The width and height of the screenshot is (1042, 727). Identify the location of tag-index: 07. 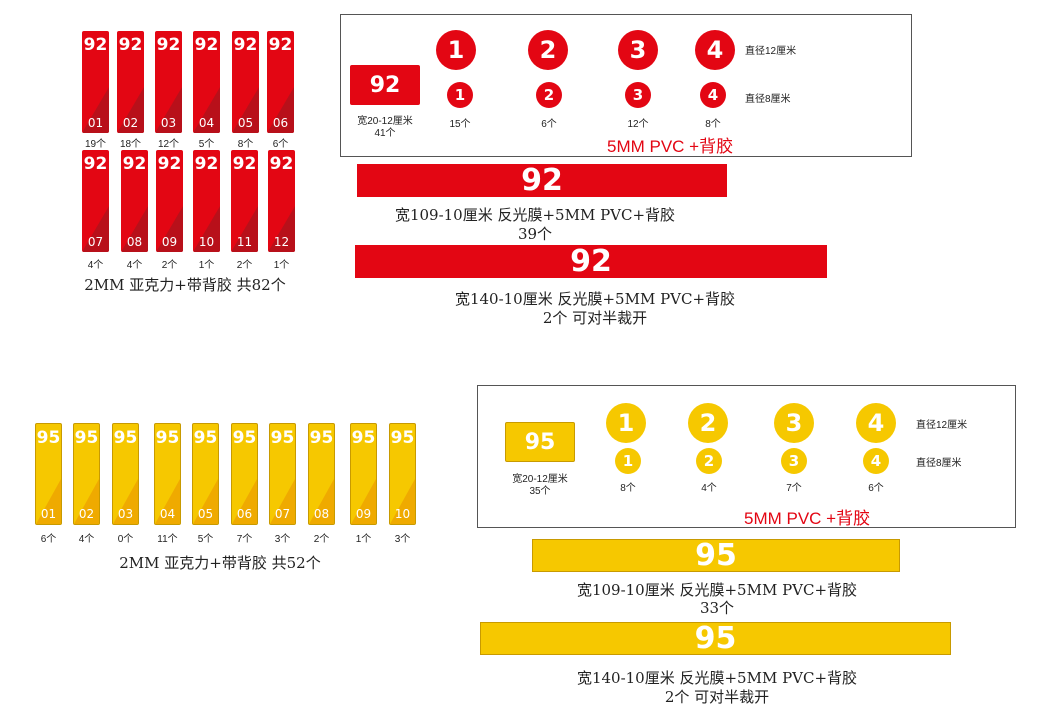
(95, 242).